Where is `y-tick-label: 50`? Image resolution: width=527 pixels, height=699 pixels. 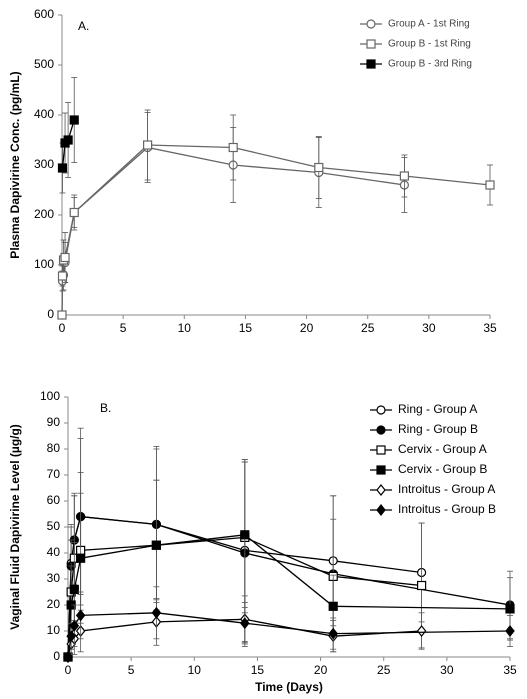 y-tick-label: 50 is located at coordinates (54, 526).